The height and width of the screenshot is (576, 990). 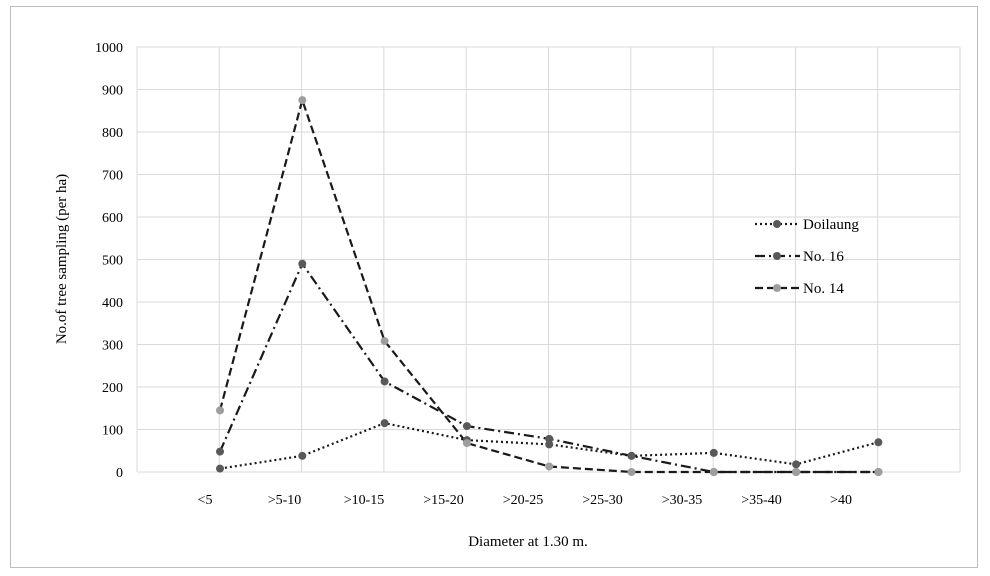 What do you see at coordinates (112, 303) in the screenshot?
I see `y-tick-label: 400` at bounding box center [112, 303].